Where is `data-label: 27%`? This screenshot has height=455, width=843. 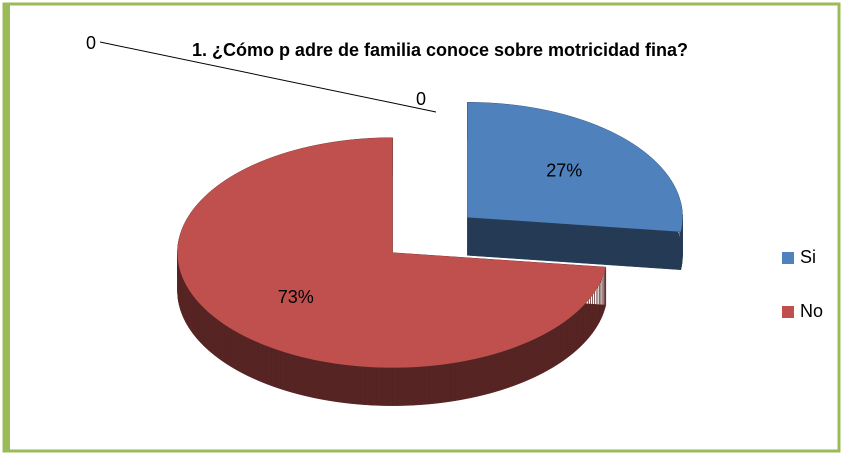
data-label: 27% is located at coordinates (564, 170).